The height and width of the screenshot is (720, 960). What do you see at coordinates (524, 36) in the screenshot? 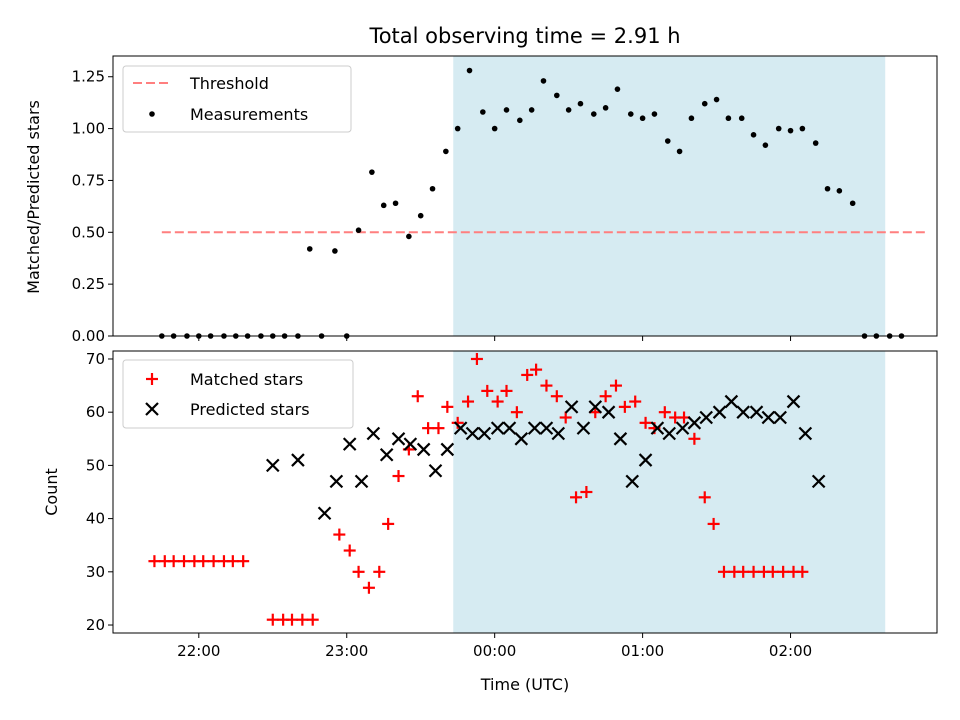
I see `chart-title: Total observing time = 2.91 h` at bounding box center [524, 36].